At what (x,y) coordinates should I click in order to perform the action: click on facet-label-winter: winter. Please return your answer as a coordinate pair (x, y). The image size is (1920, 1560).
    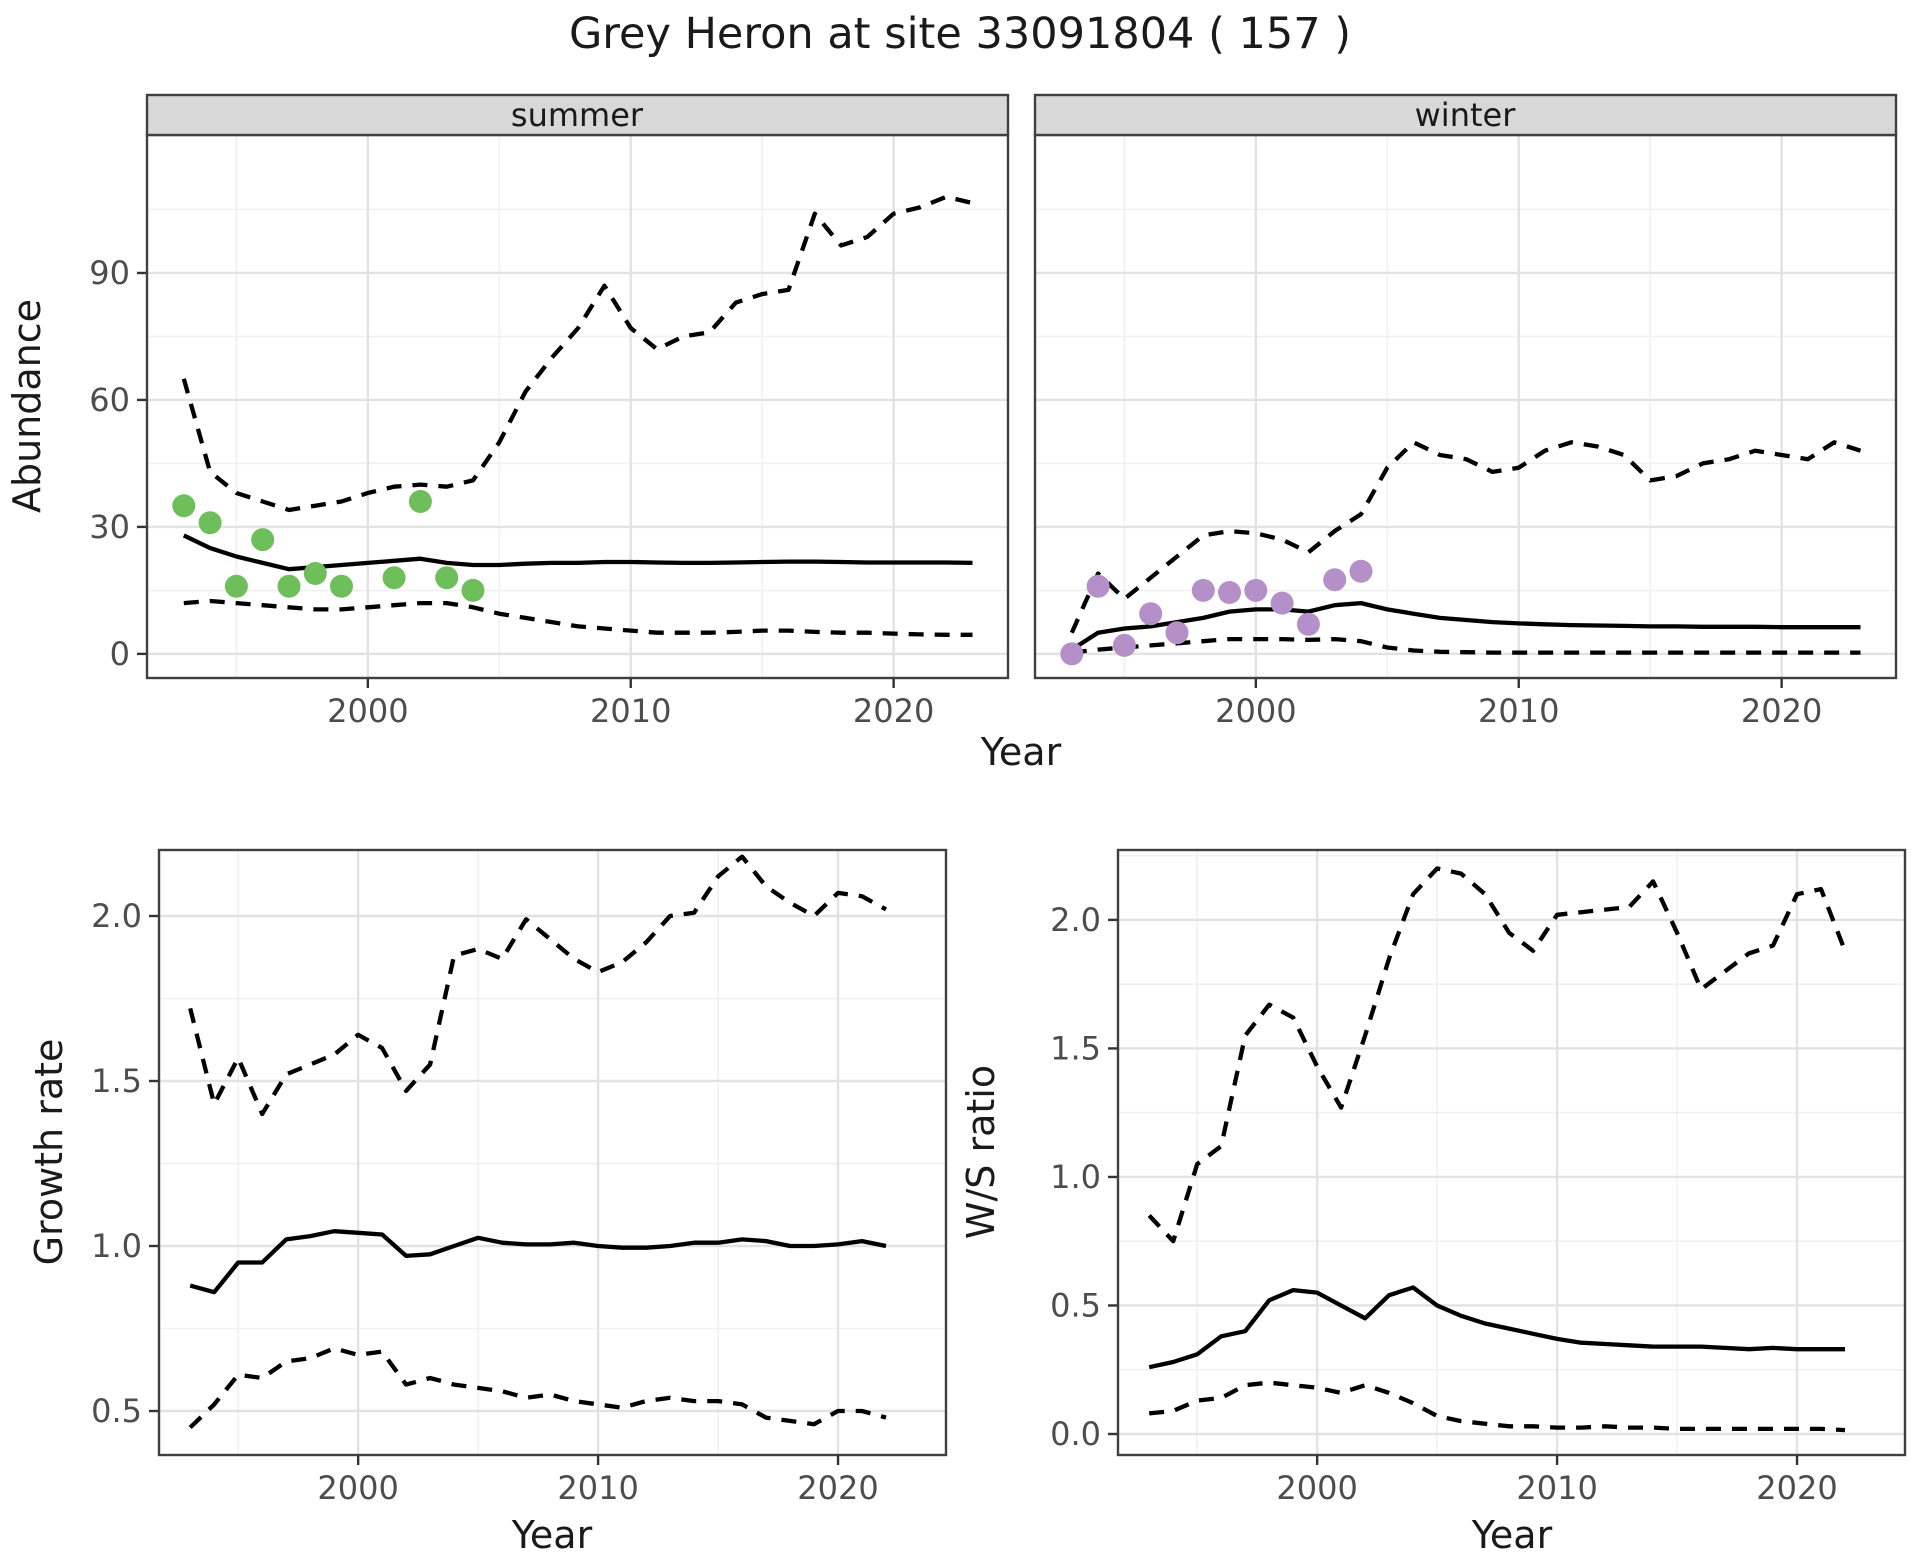
    Looking at the image, I should click on (1466, 115).